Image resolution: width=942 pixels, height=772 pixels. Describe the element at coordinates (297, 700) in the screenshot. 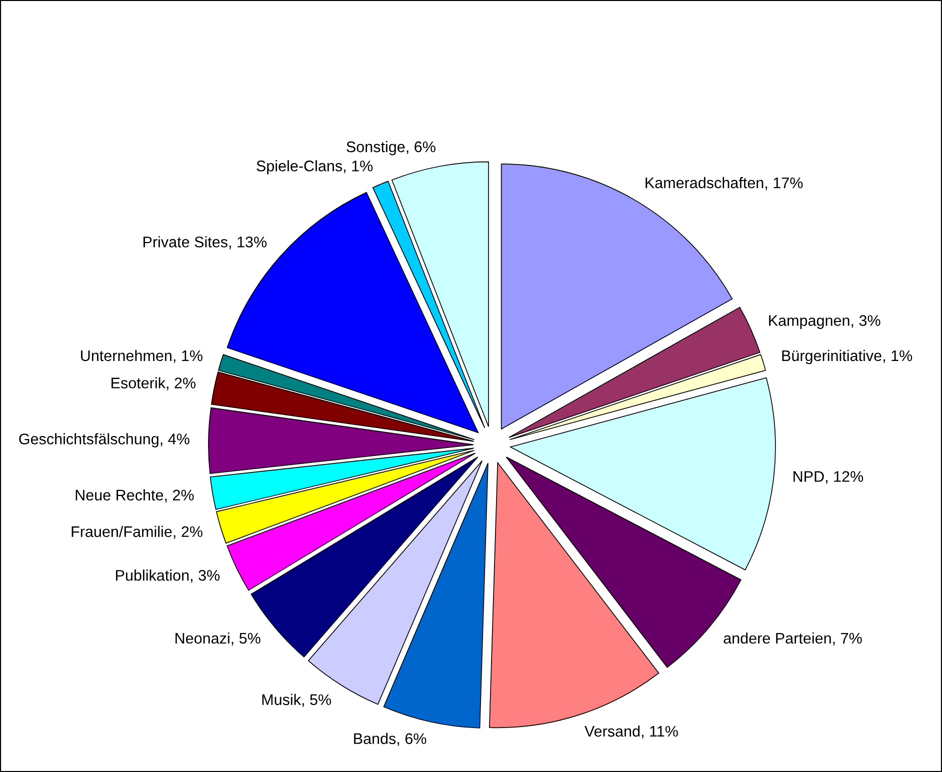

I see `slice-label: Musik, 5%` at that location.